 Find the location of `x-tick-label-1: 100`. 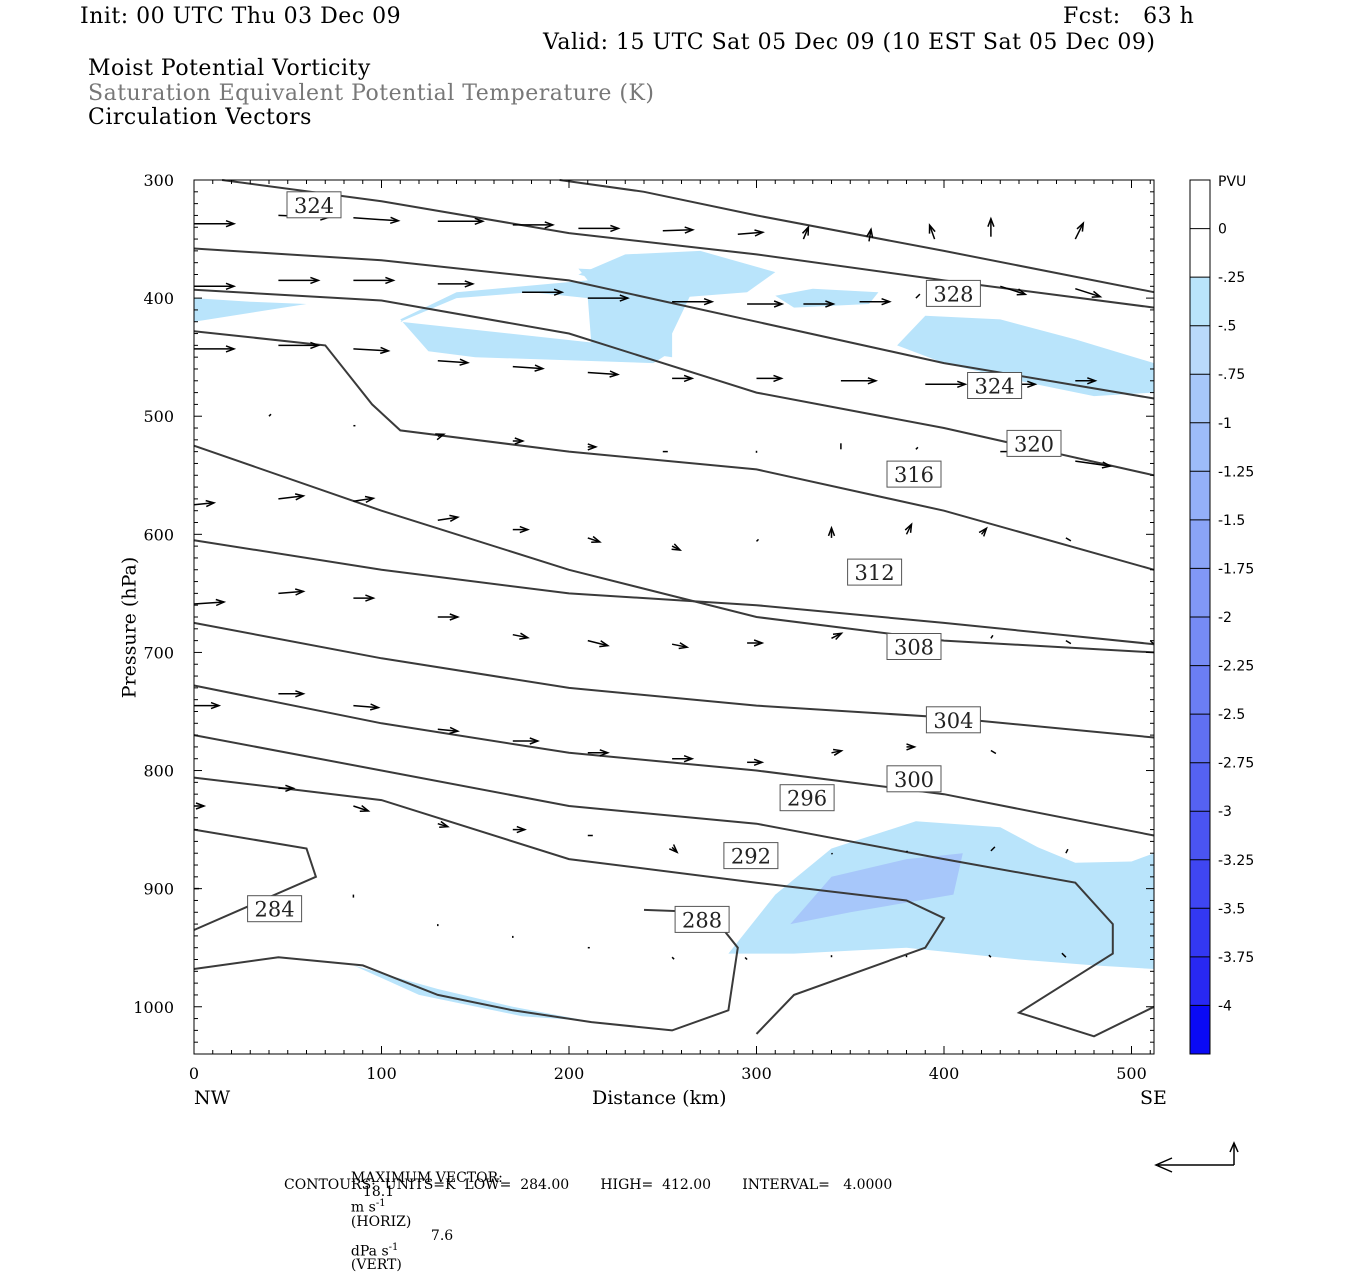

x-tick-label-1: 100 is located at coordinates (381, 1073).